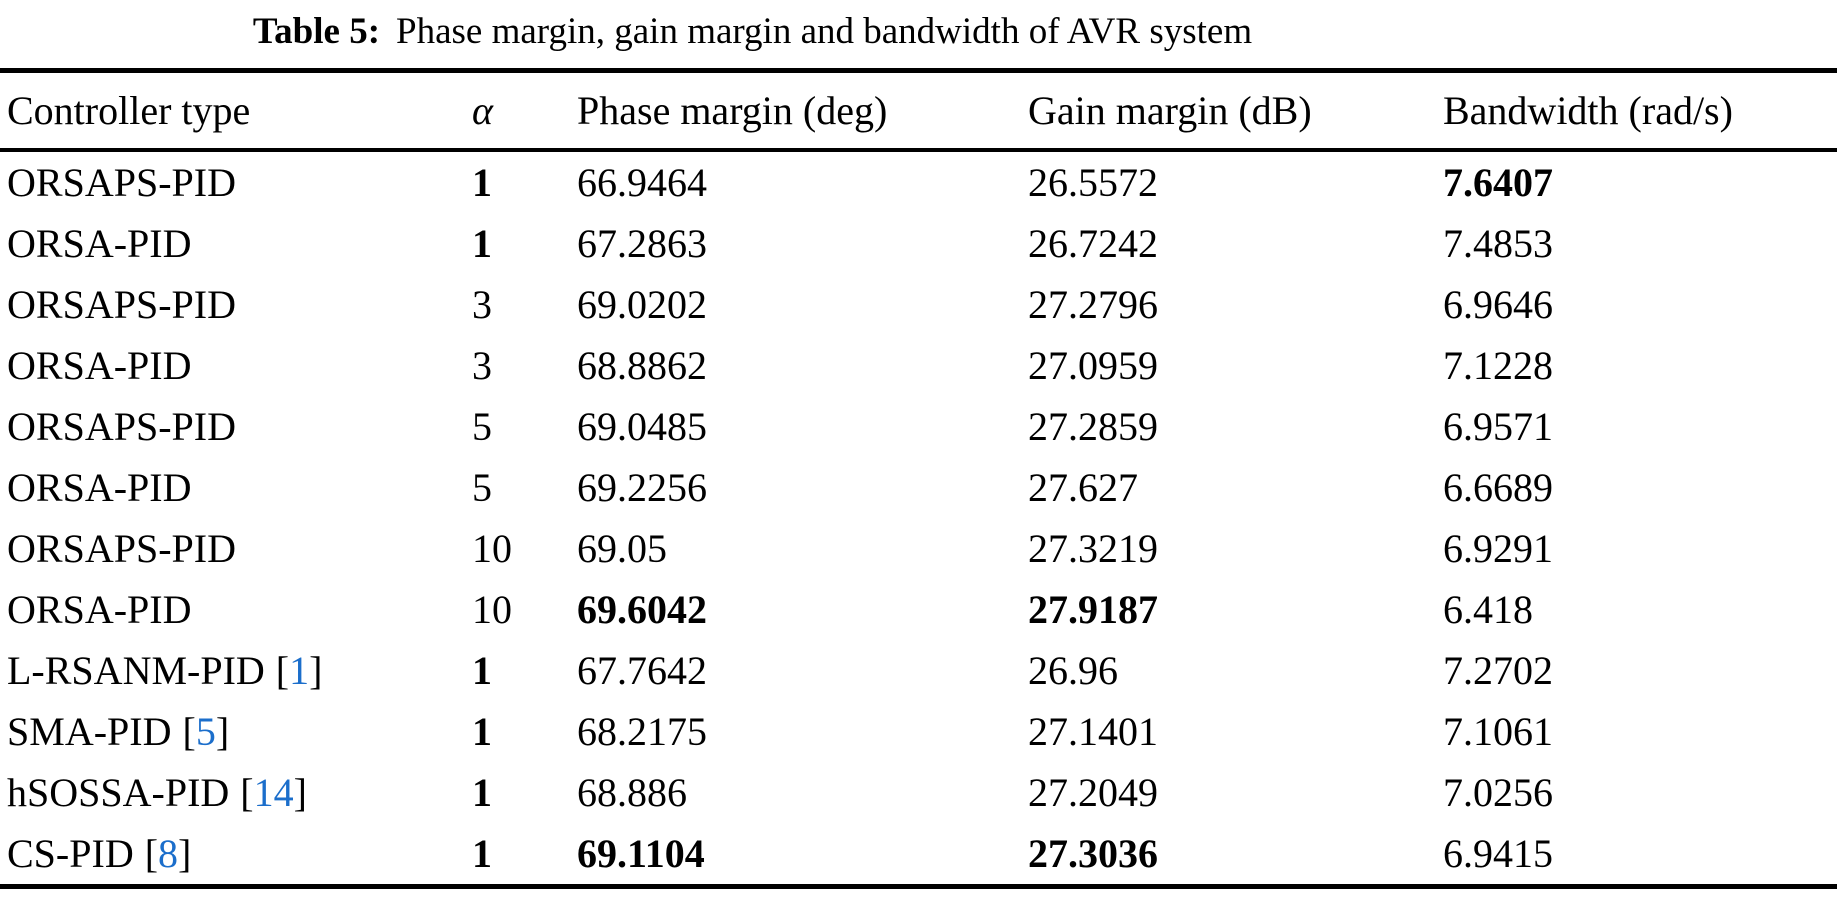 Image resolution: width=1837 pixels, height=900 pixels. What do you see at coordinates (1093, 365) in the screenshot?
I see `gain-margin-cell: 27.0959` at bounding box center [1093, 365].